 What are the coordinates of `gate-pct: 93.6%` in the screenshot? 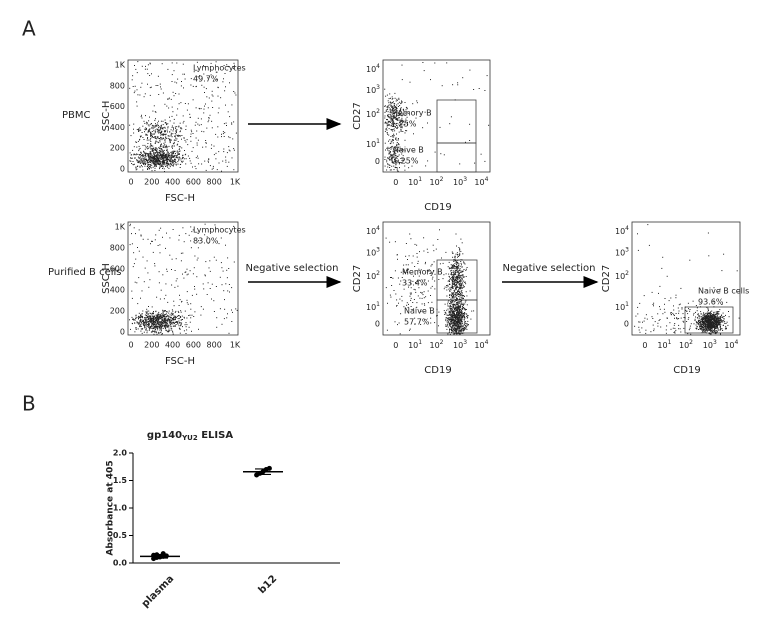 It's located at (711, 302).